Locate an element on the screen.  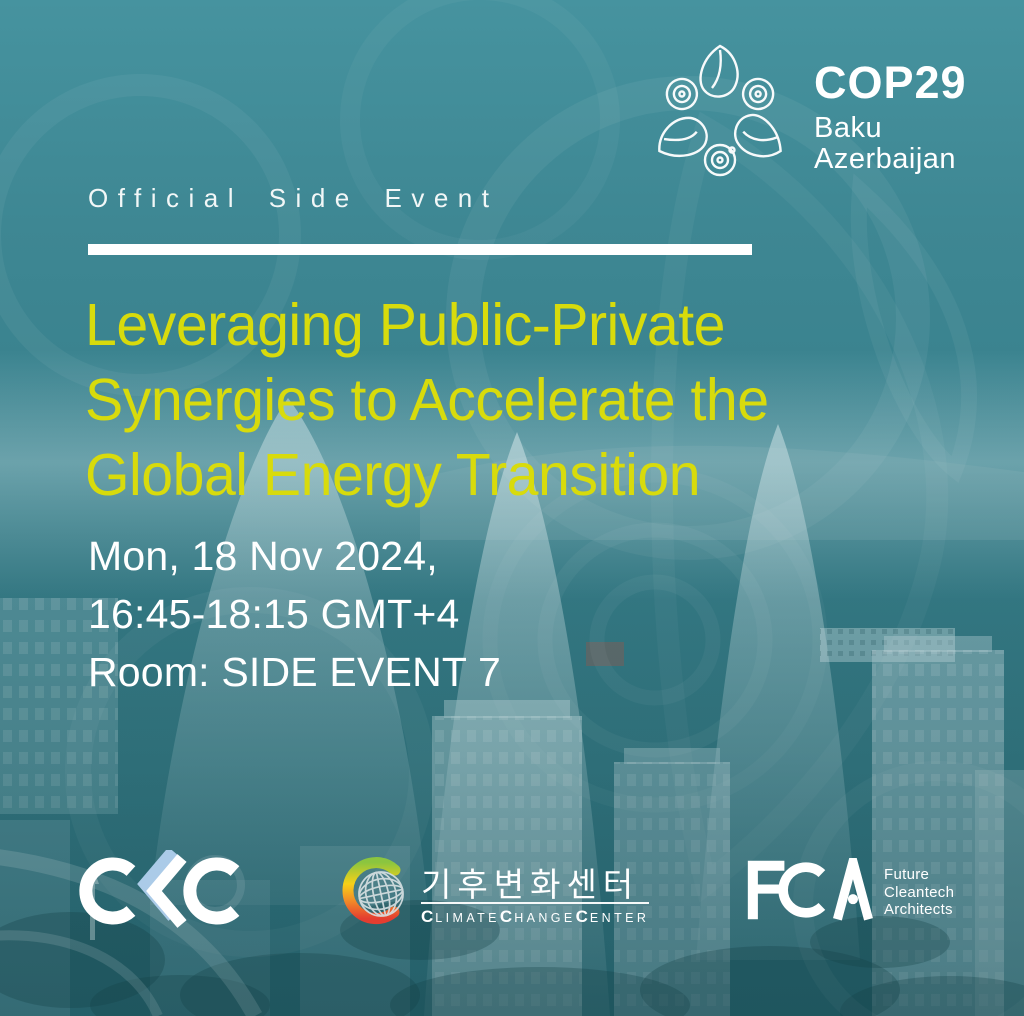
climate-change-center-wordmark: C LIMATE C HANGE C ENTER is located at coordinates (535, 917).